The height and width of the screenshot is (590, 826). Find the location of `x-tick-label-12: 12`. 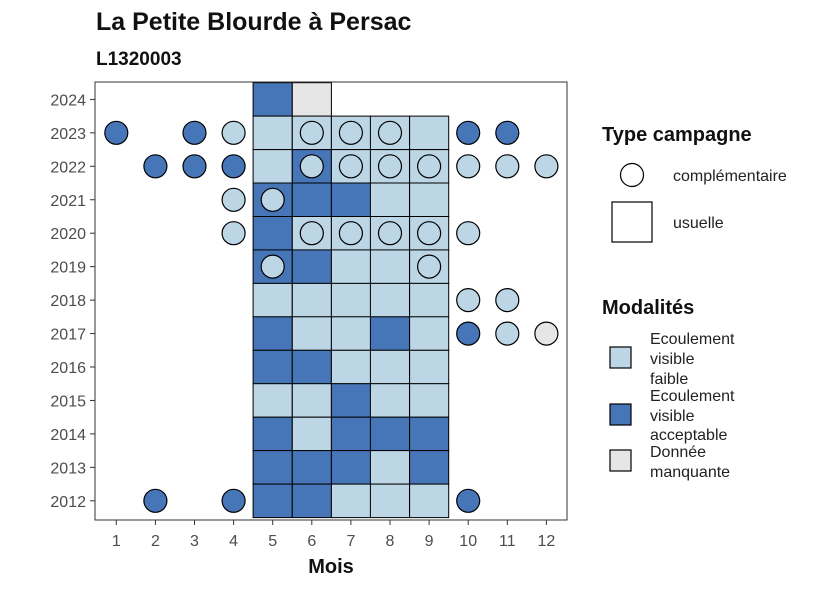

x-tick-label-12: 12 is located at coordinates (547, 541).